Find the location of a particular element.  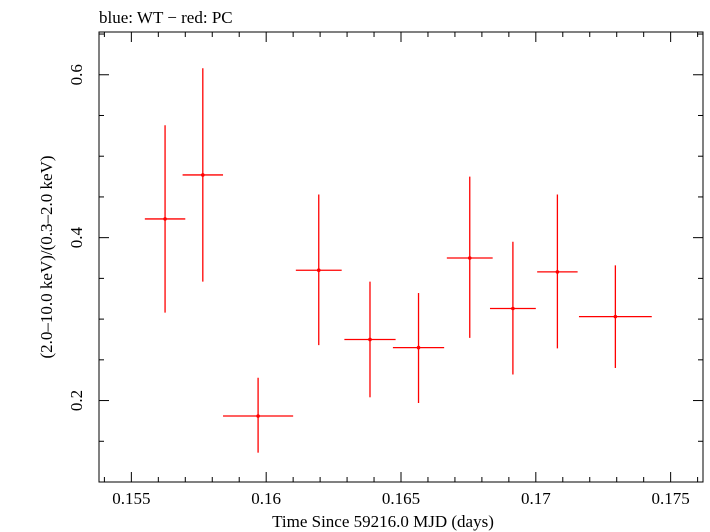

y-tick-label: 0.2 is located at coordinates (76, 400).